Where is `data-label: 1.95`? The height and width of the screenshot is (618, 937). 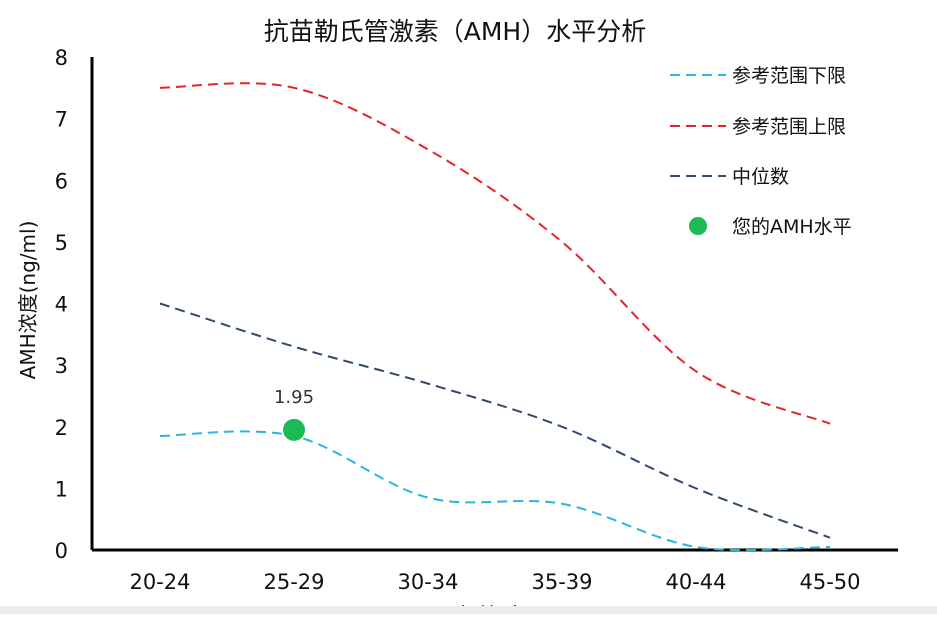
data-label: 1.95 is located at coordinates (294, 397).